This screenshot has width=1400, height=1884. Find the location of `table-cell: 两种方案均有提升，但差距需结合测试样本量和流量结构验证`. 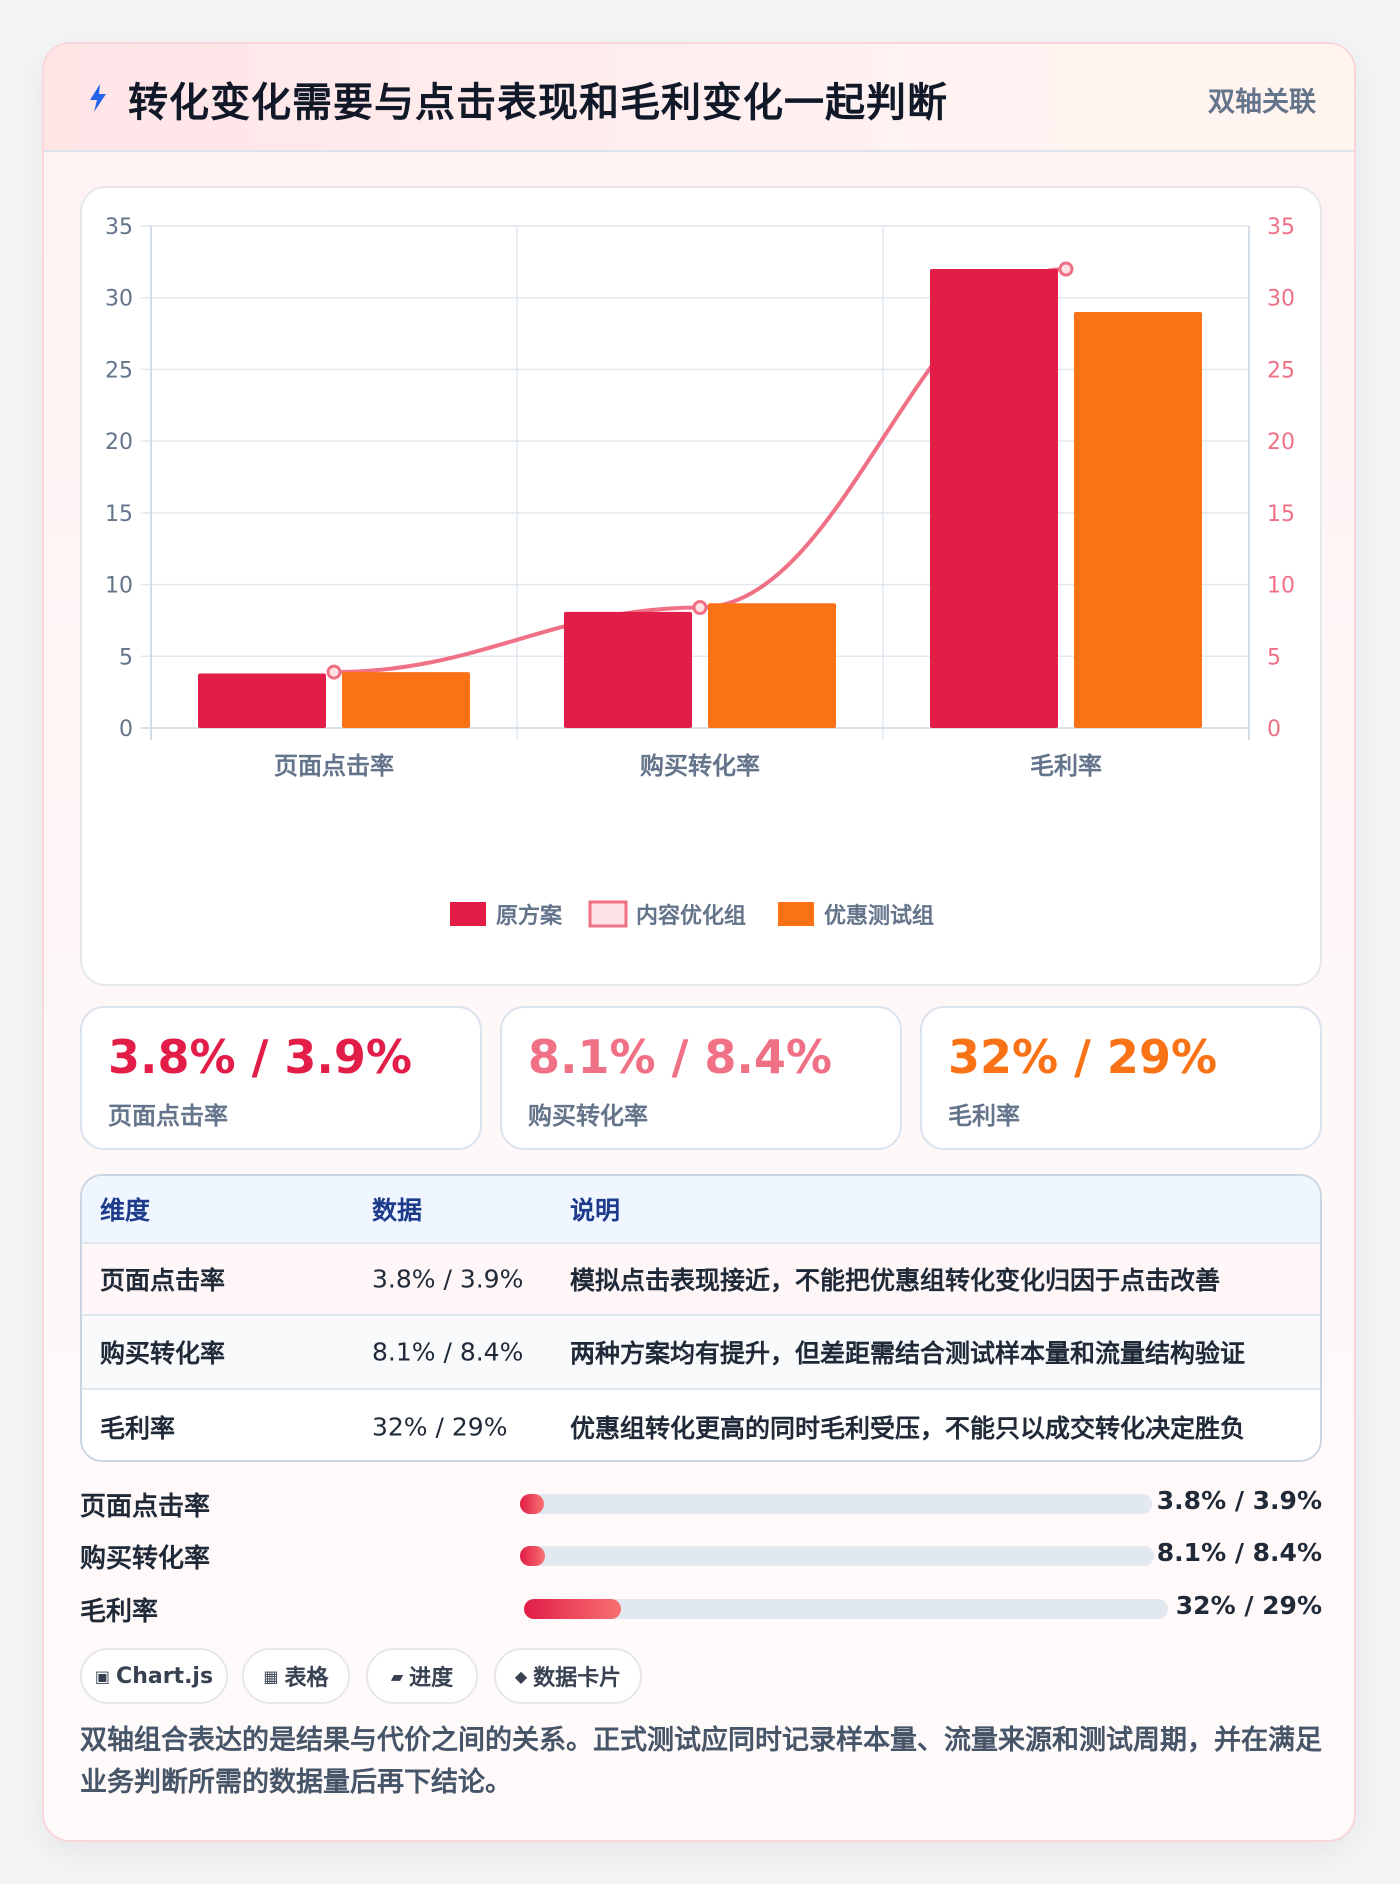

table-cell: 两种方案均有提升，但差距需结合测试样本量和流量结构验证 is located at coordinates (908, 1353).